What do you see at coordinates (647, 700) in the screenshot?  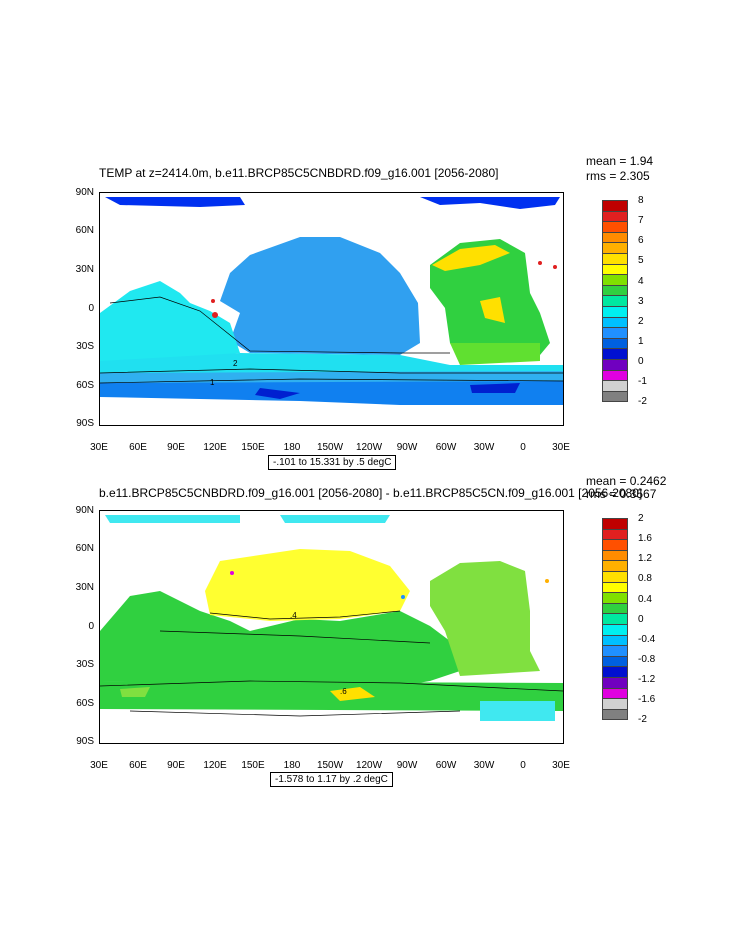 I see `colorbar-label: -1.6` at bounding box center [647, 700].